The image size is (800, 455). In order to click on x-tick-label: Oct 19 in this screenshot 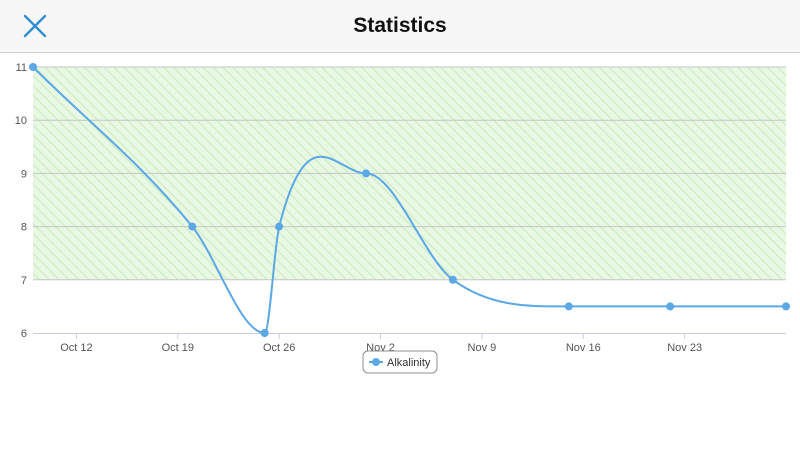, I will do `click(178, 348)`.